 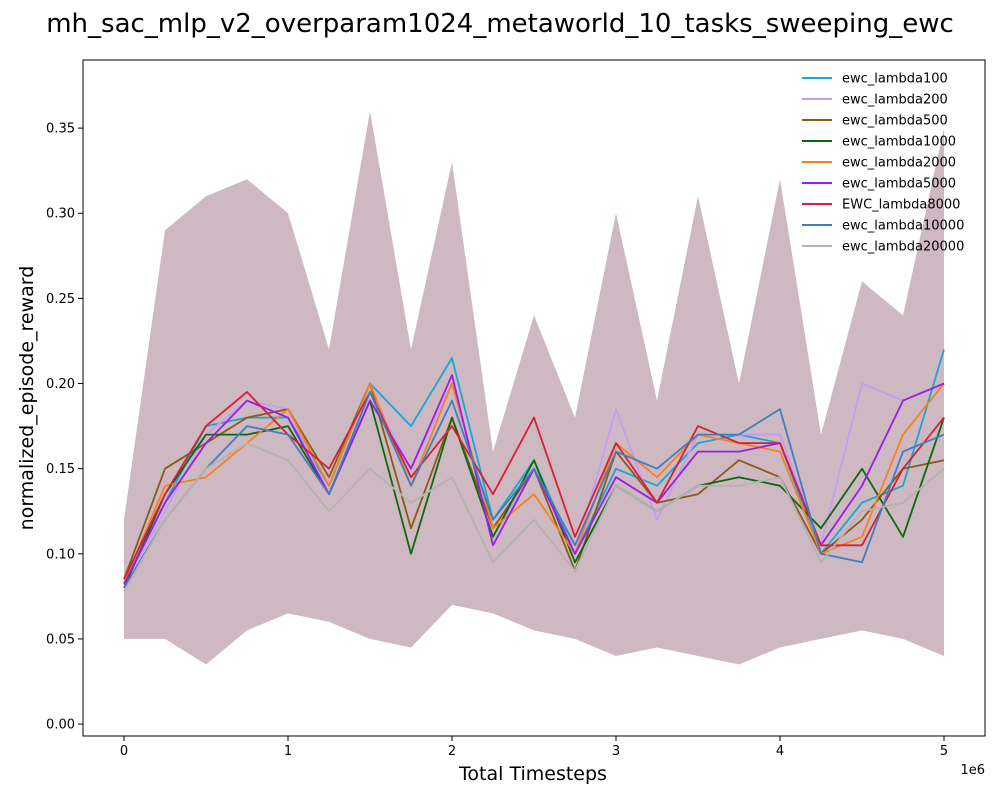 I want to click on y-axis-label: normalized_episode_reward, so click(x=27, y=398).